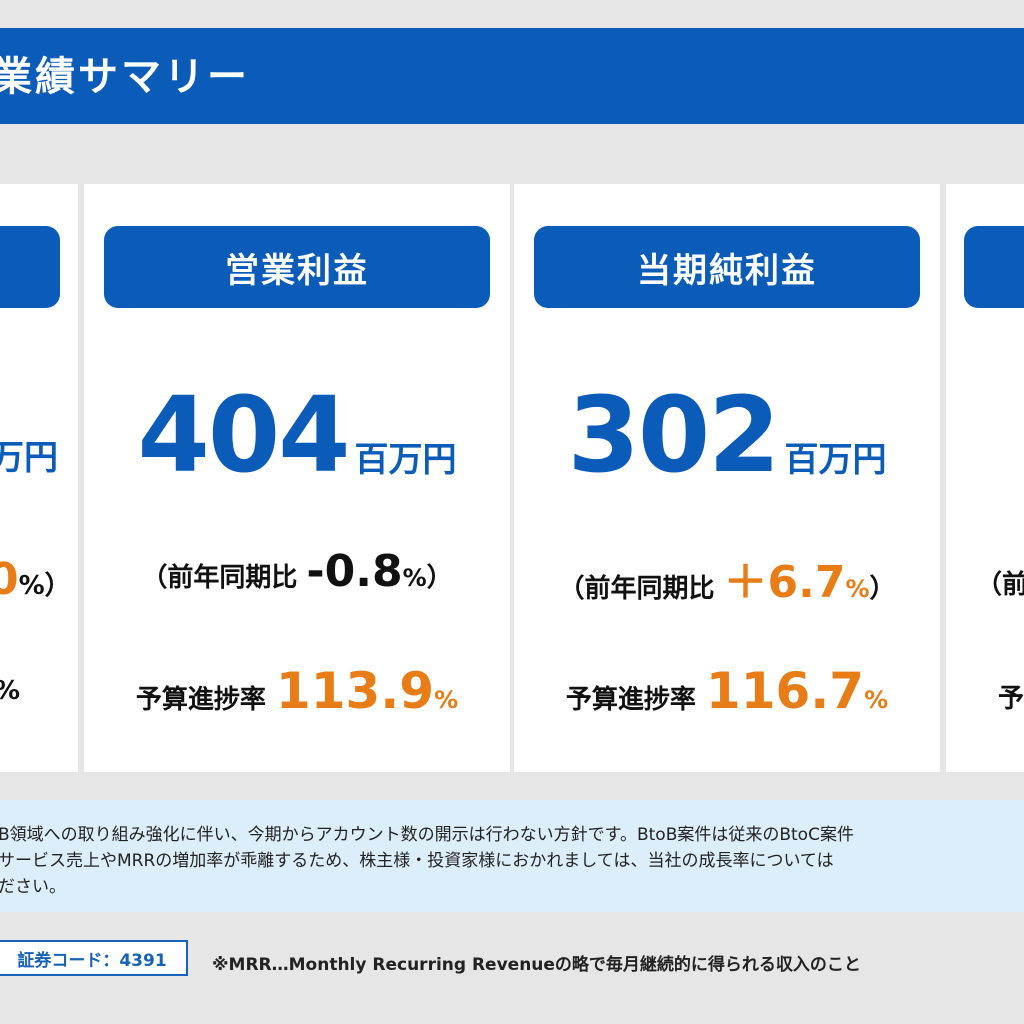 This screenshot has height=1024, width=1024. I want to click on card-progress-row: 予算進捗率 116.7%, so click(727, 691).